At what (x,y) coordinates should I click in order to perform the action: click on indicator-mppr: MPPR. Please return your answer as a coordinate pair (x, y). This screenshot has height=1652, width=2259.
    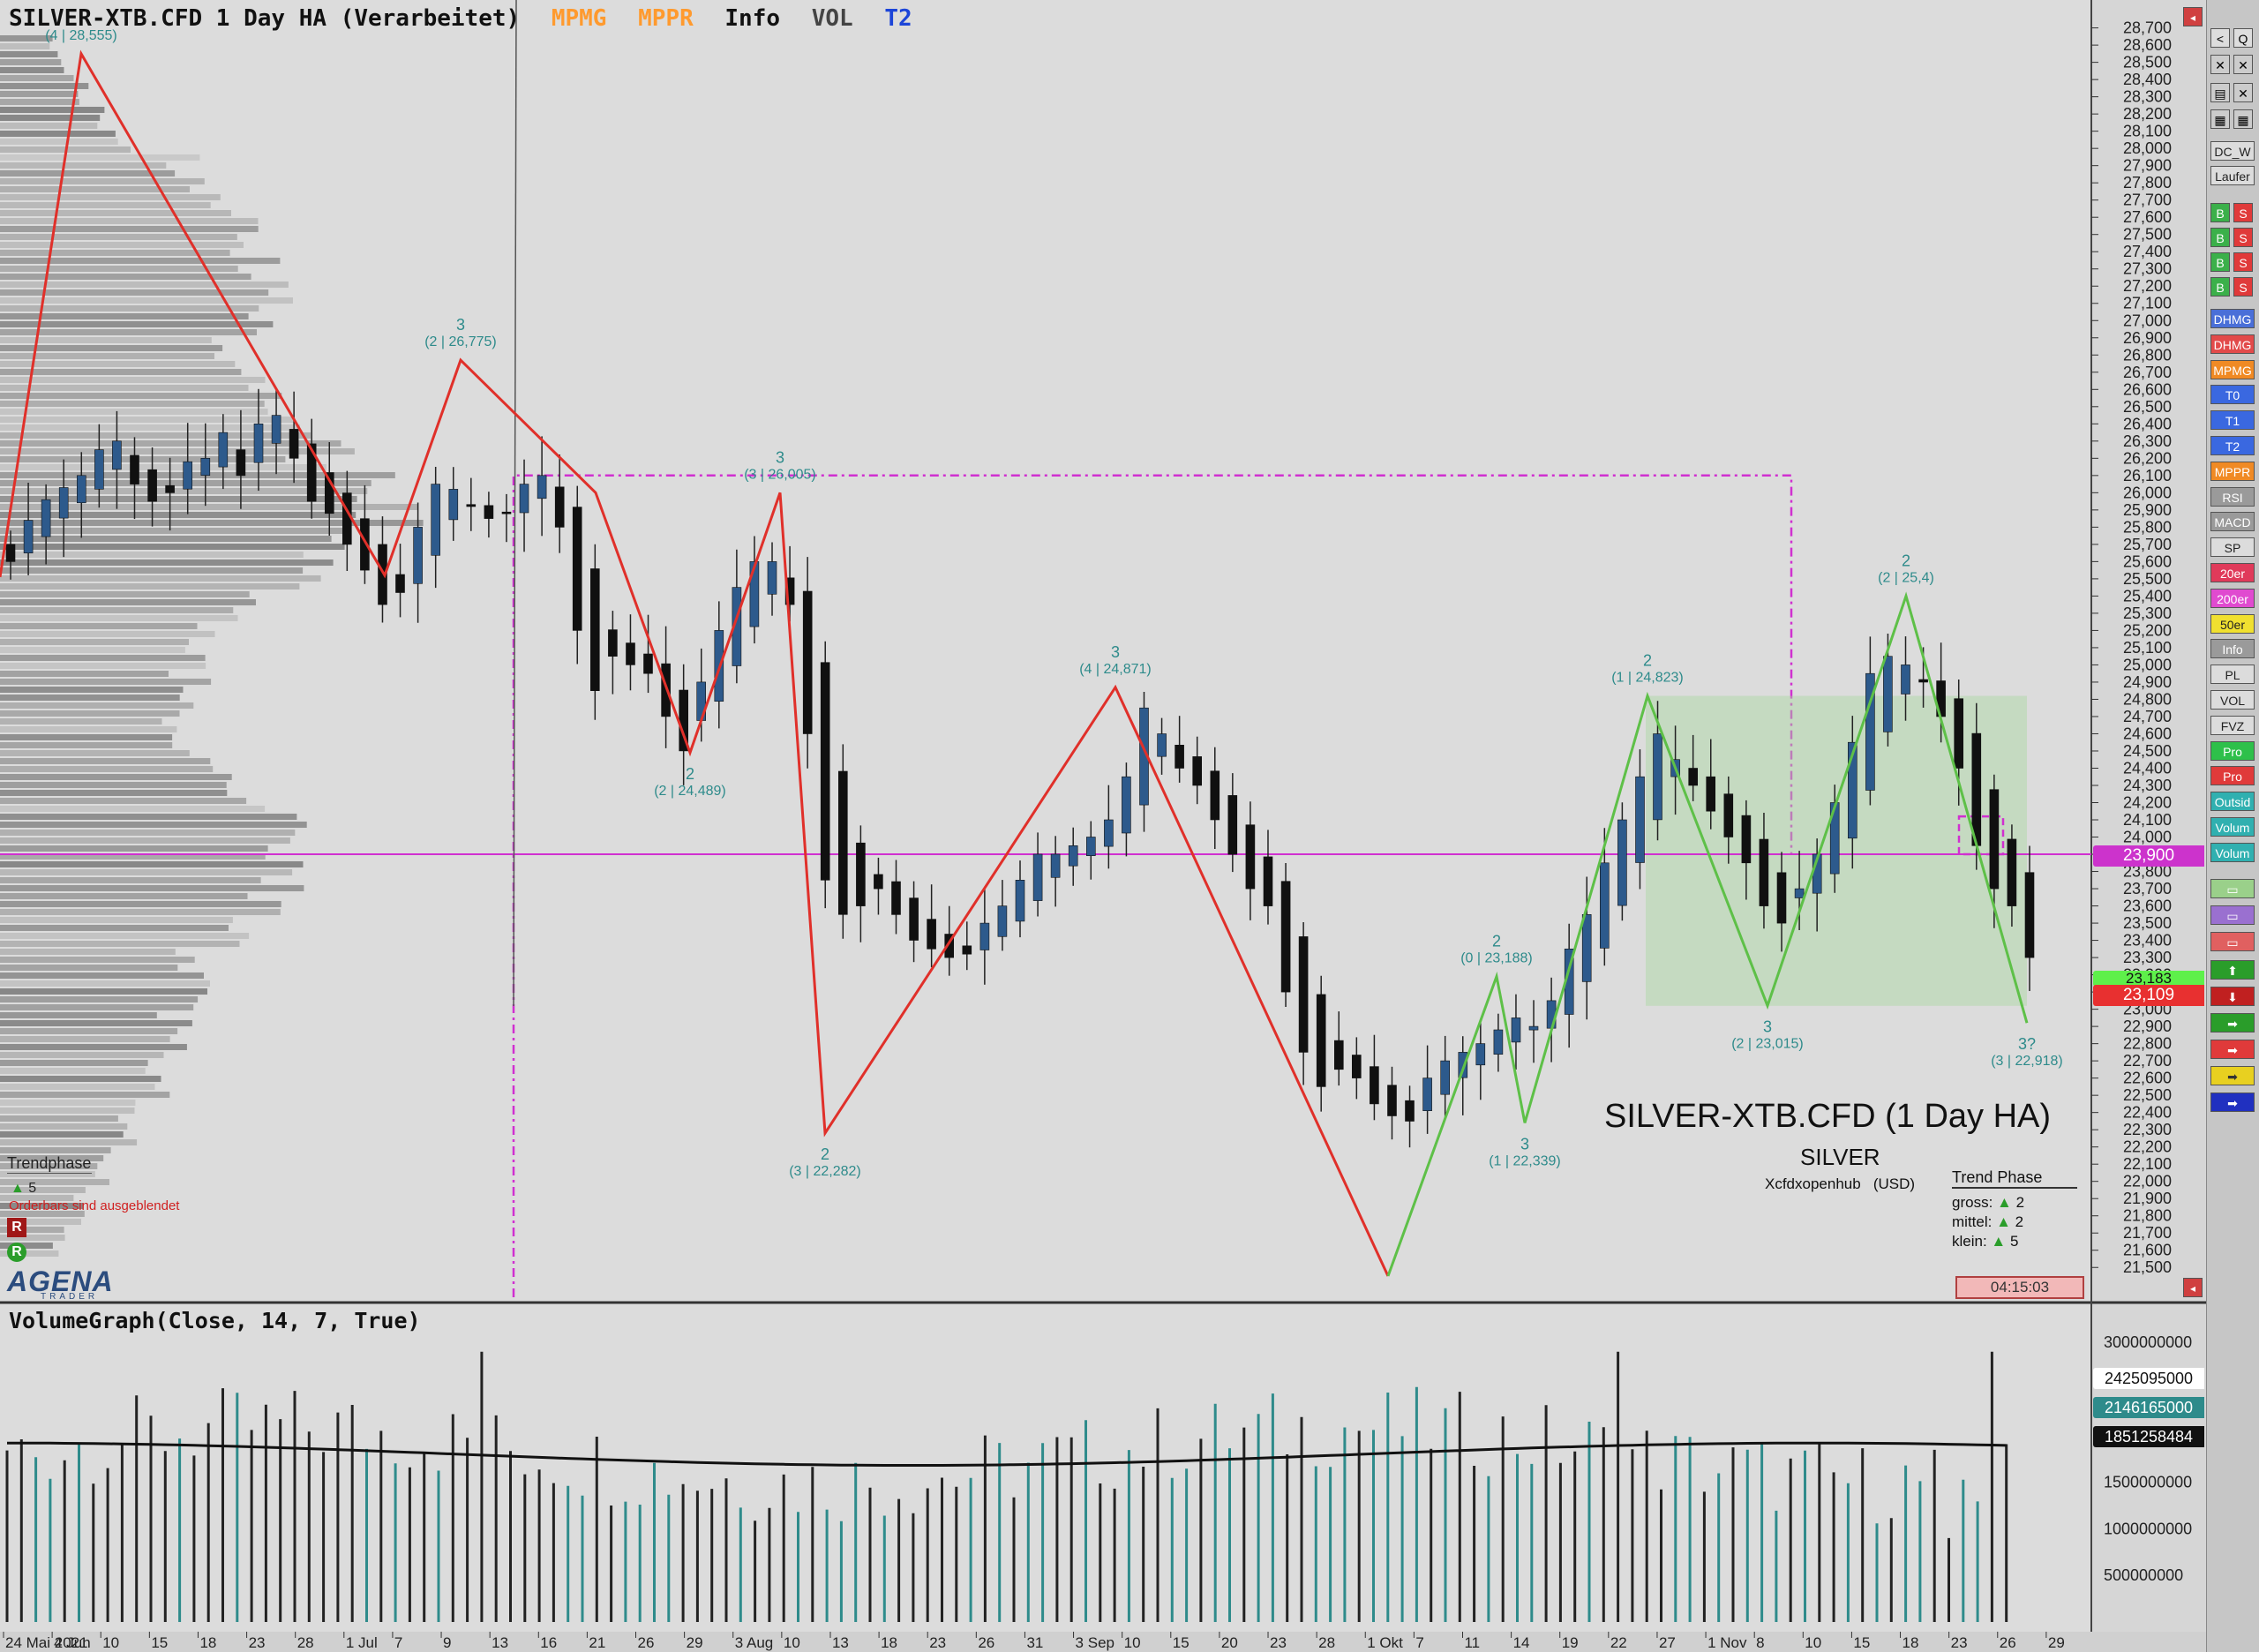
    Looking at the image, I should click on (666, 18).